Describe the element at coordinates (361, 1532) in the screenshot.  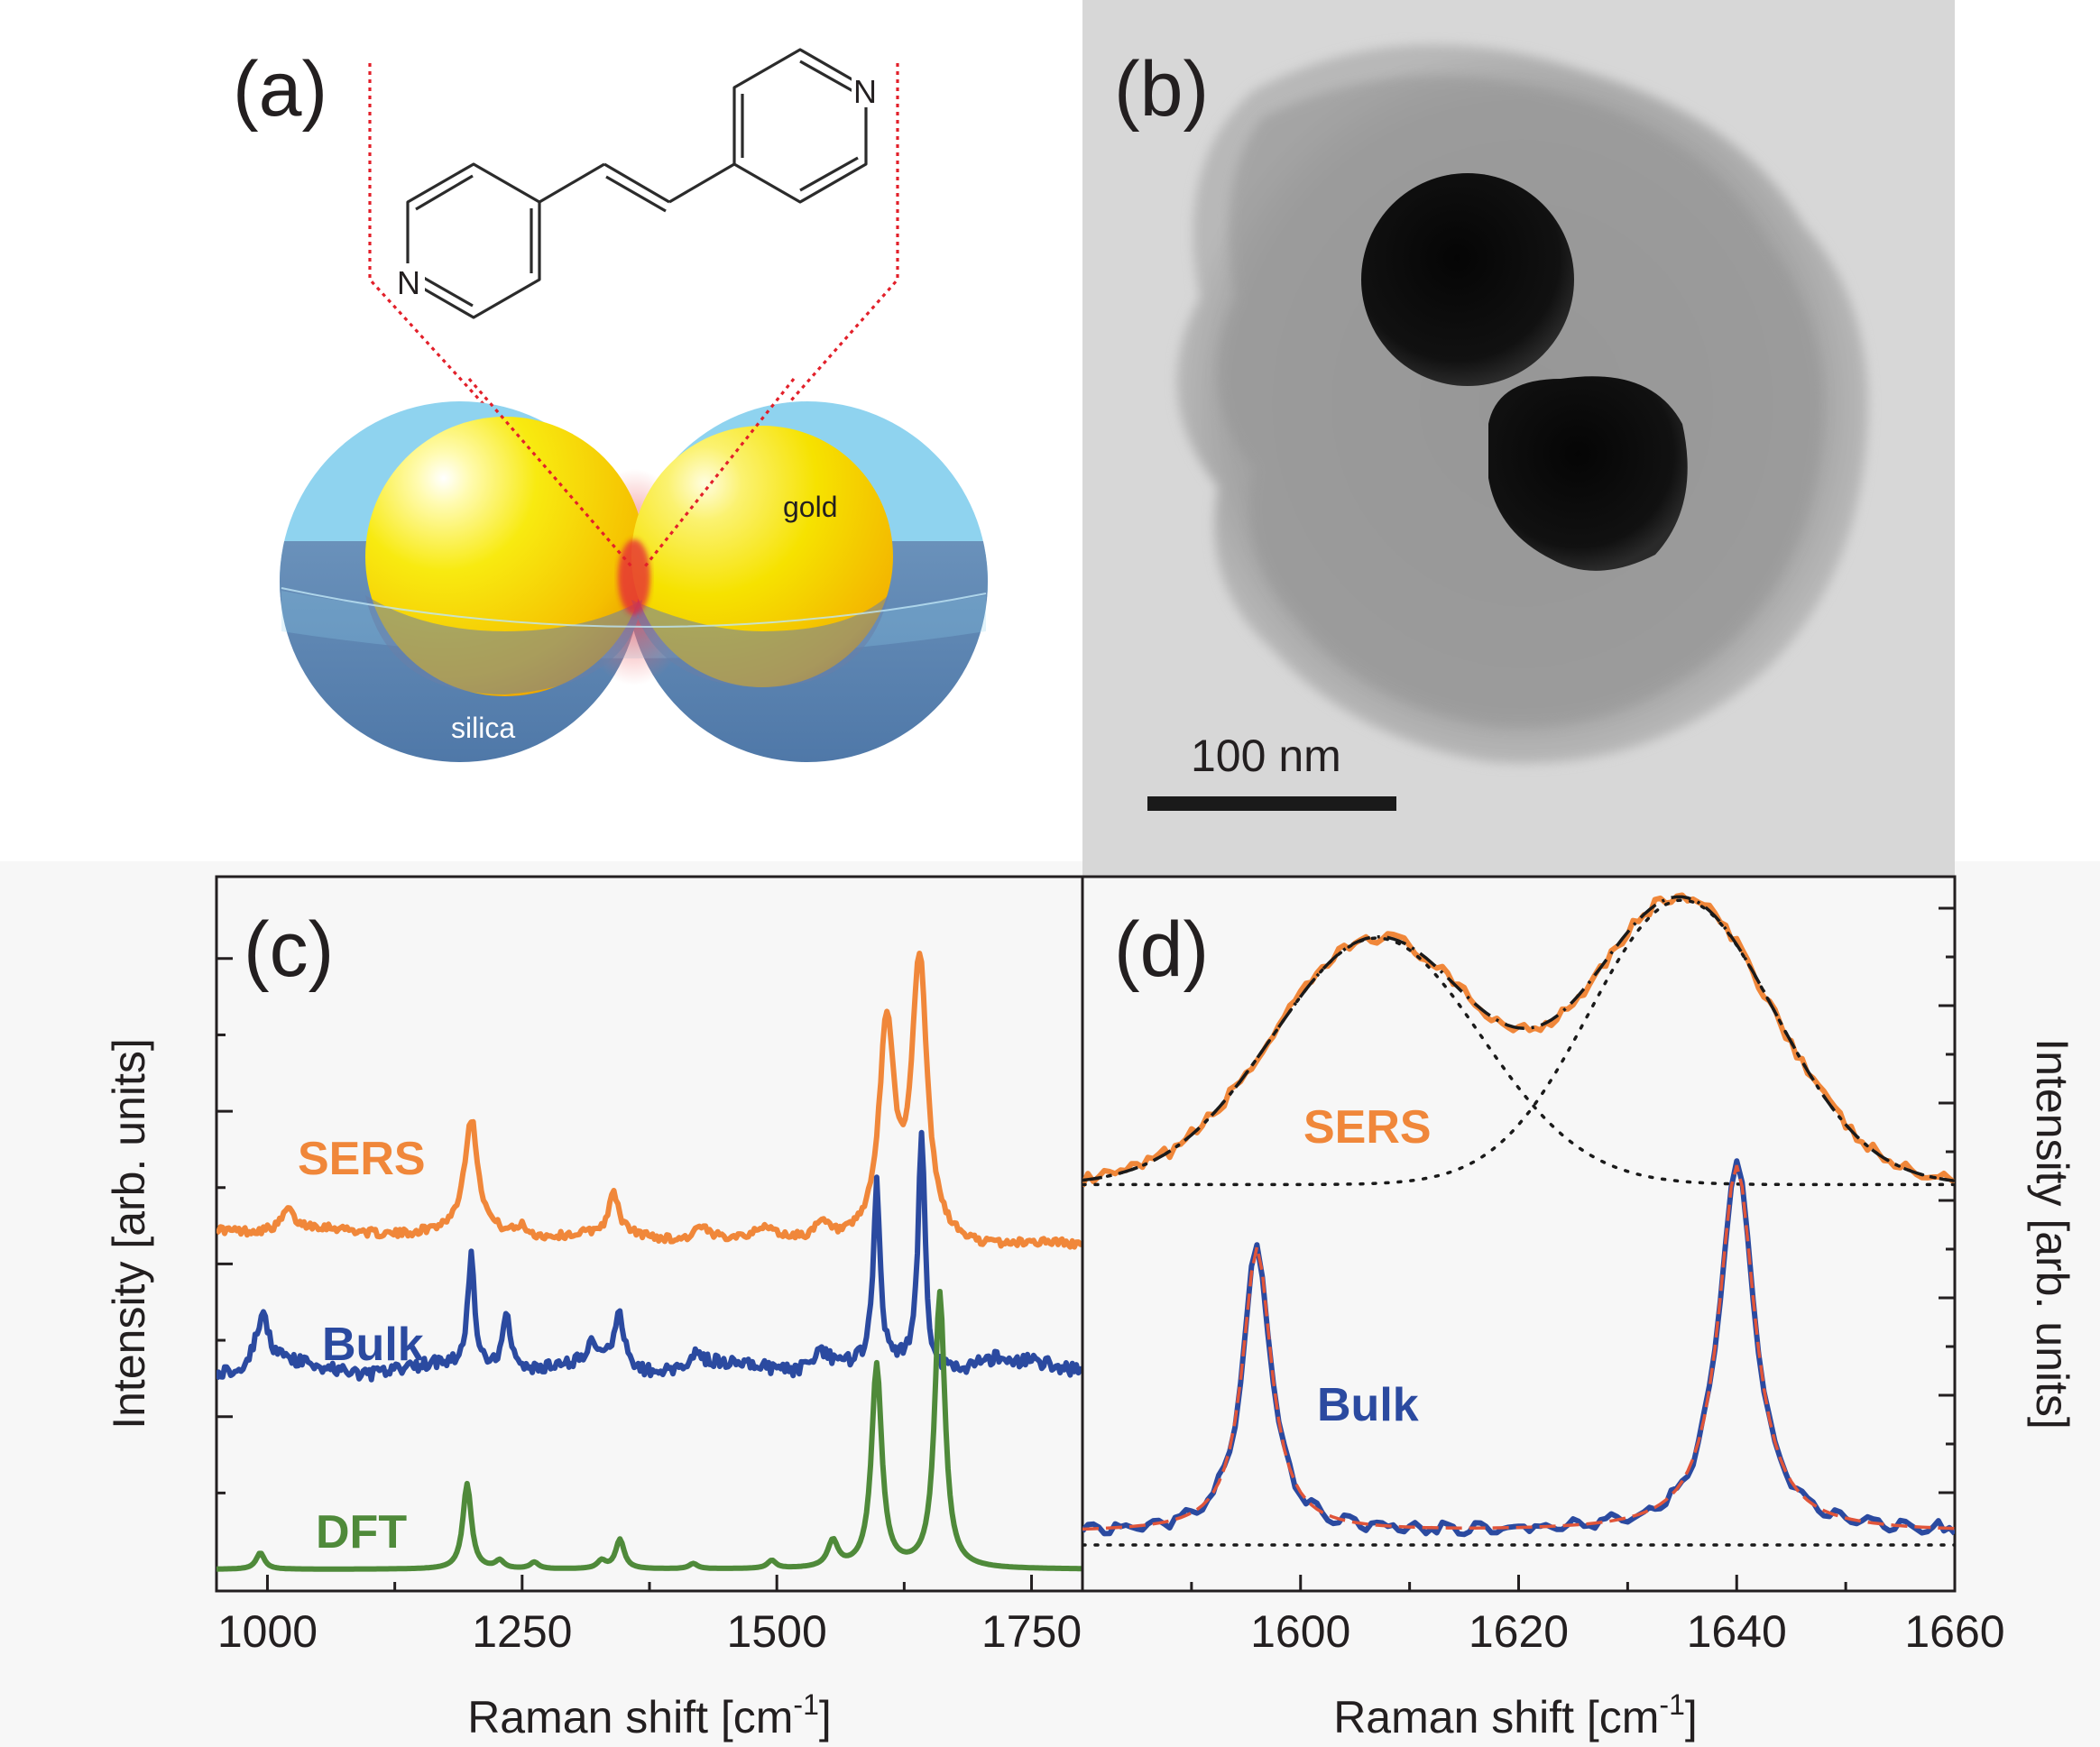
I see `series-label-dft-c: DFT` at that location.